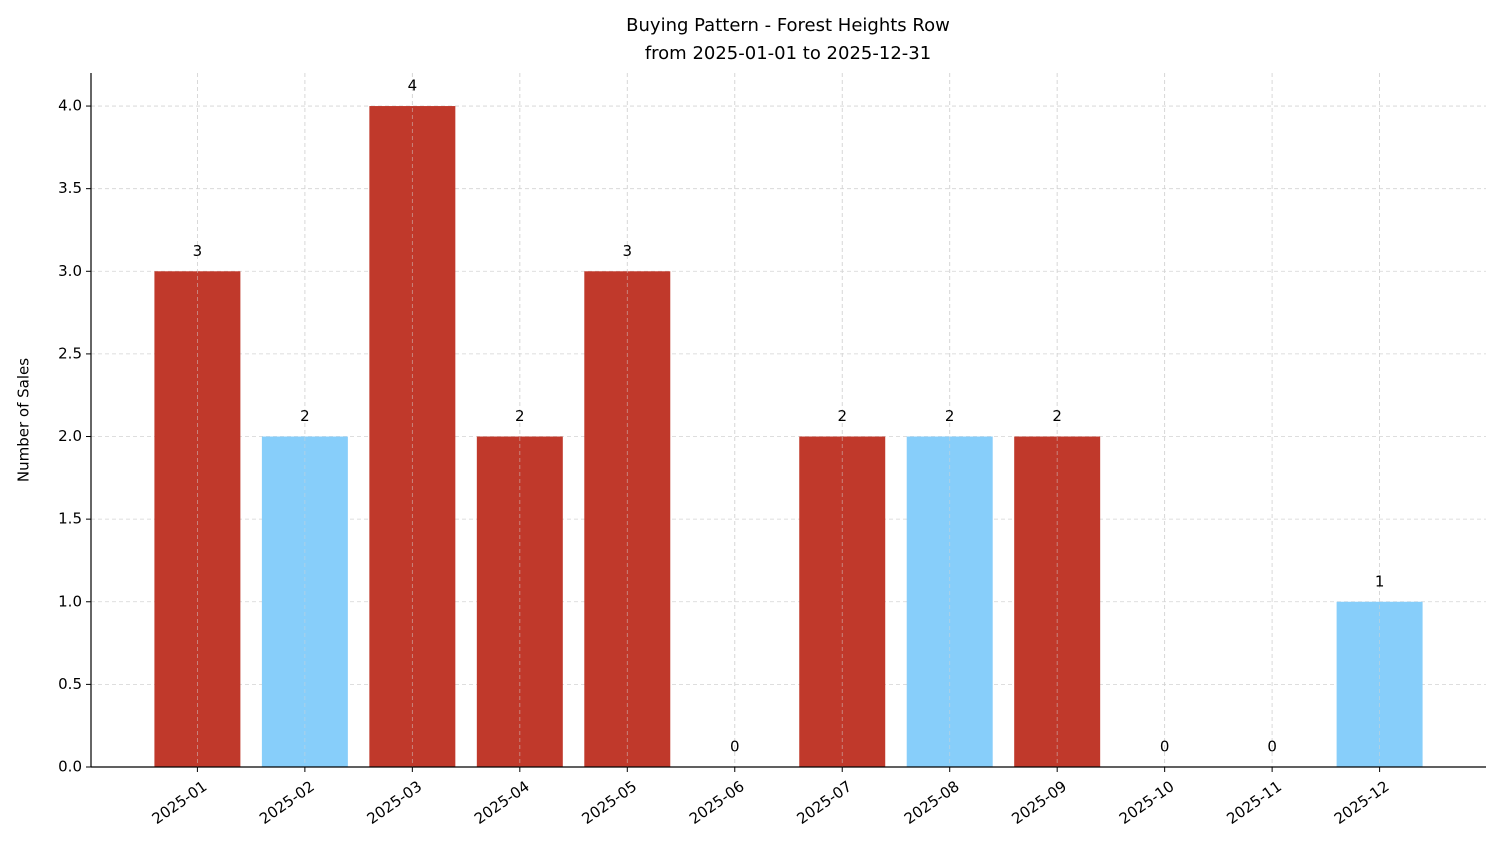 This screenshot has width=1501, height=863. What do you see at coordinates (502, 802) in the screenshot?
I see `x-tick-label: 2025-04` at bounding box center [502, 802].